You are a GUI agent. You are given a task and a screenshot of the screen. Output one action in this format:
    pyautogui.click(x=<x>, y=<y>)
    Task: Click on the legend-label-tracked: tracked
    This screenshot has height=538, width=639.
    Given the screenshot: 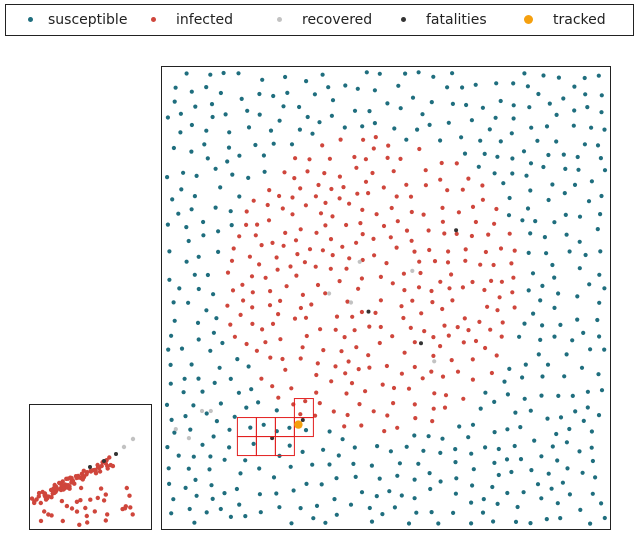 What is the action you would take?
    pyautogui.click(x=579, y=20)
    